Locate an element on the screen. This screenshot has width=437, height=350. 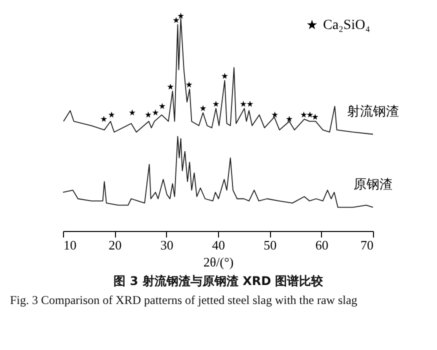
legend-label: Ca₂SiO₄ is located at coordinates (346, 25).